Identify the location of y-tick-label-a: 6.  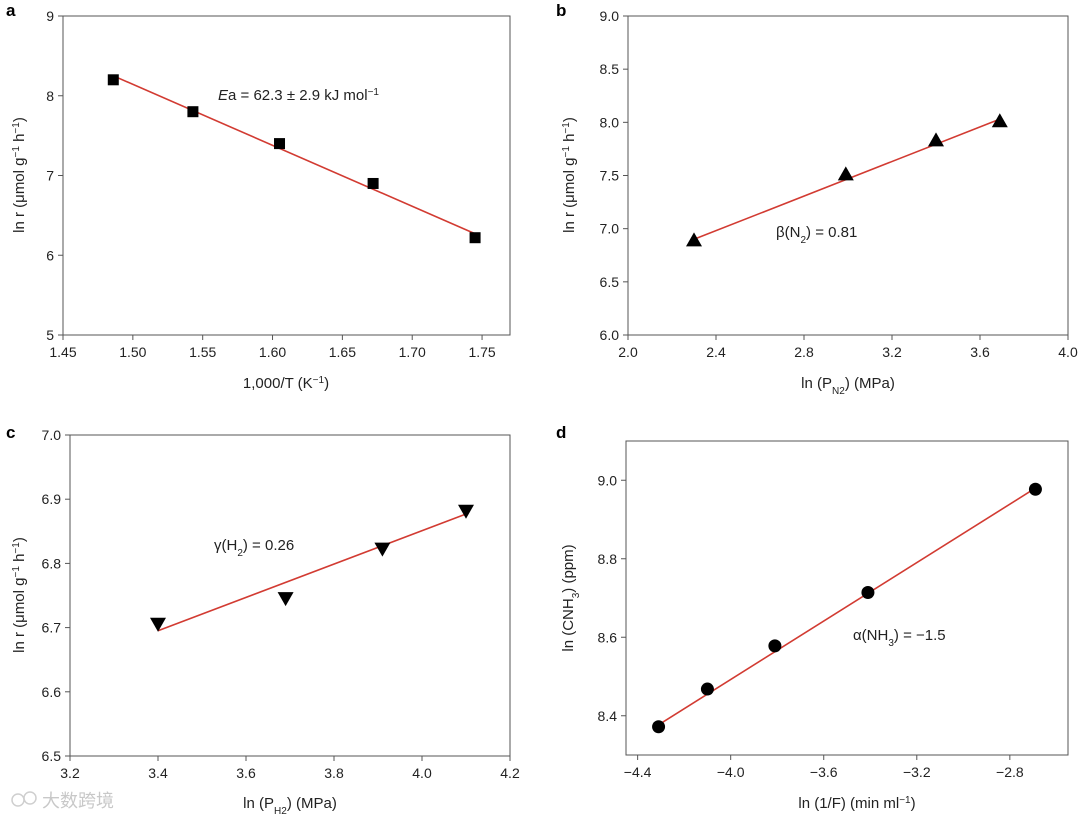
(50, 255).